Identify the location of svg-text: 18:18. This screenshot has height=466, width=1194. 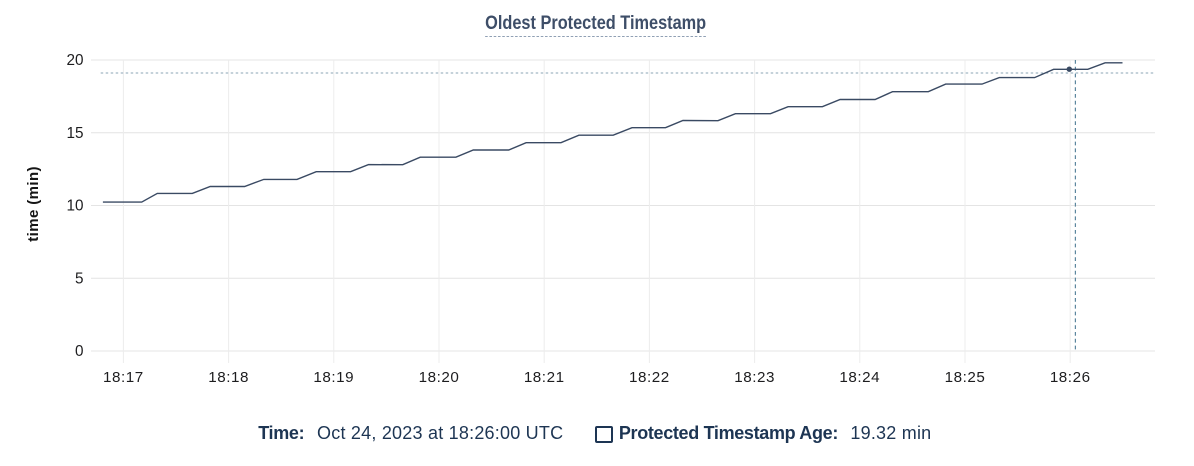
(228, 377).